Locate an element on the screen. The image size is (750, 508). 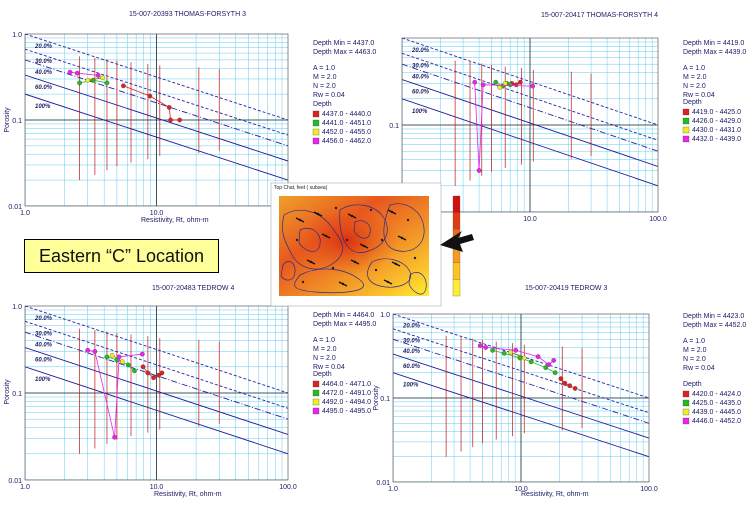
depth-min-text: Depth Min = 4419.0 is located at coordinates (713, 43).